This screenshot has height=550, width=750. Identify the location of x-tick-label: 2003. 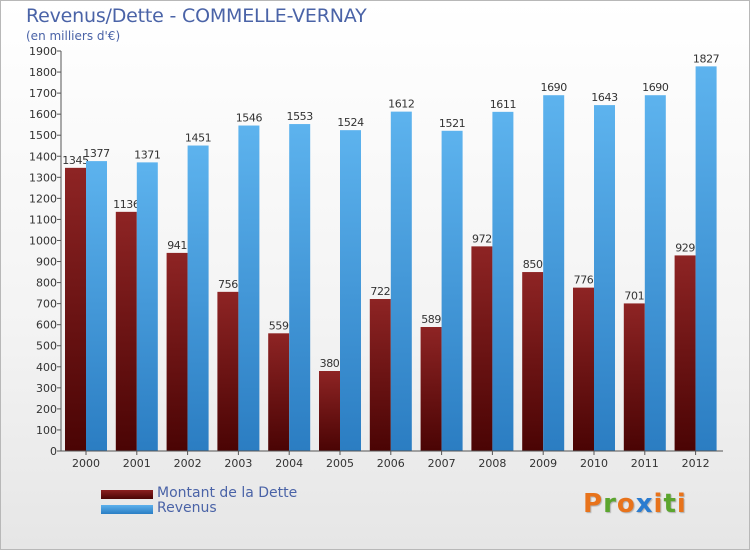
(238, 463).